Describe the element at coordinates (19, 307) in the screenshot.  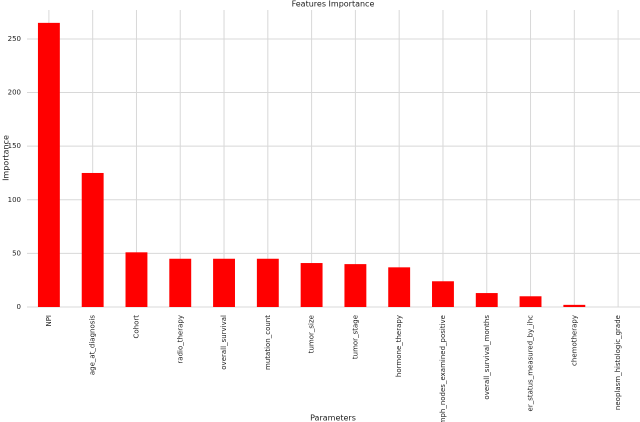
I see `y-tick-label: 0` at that location.